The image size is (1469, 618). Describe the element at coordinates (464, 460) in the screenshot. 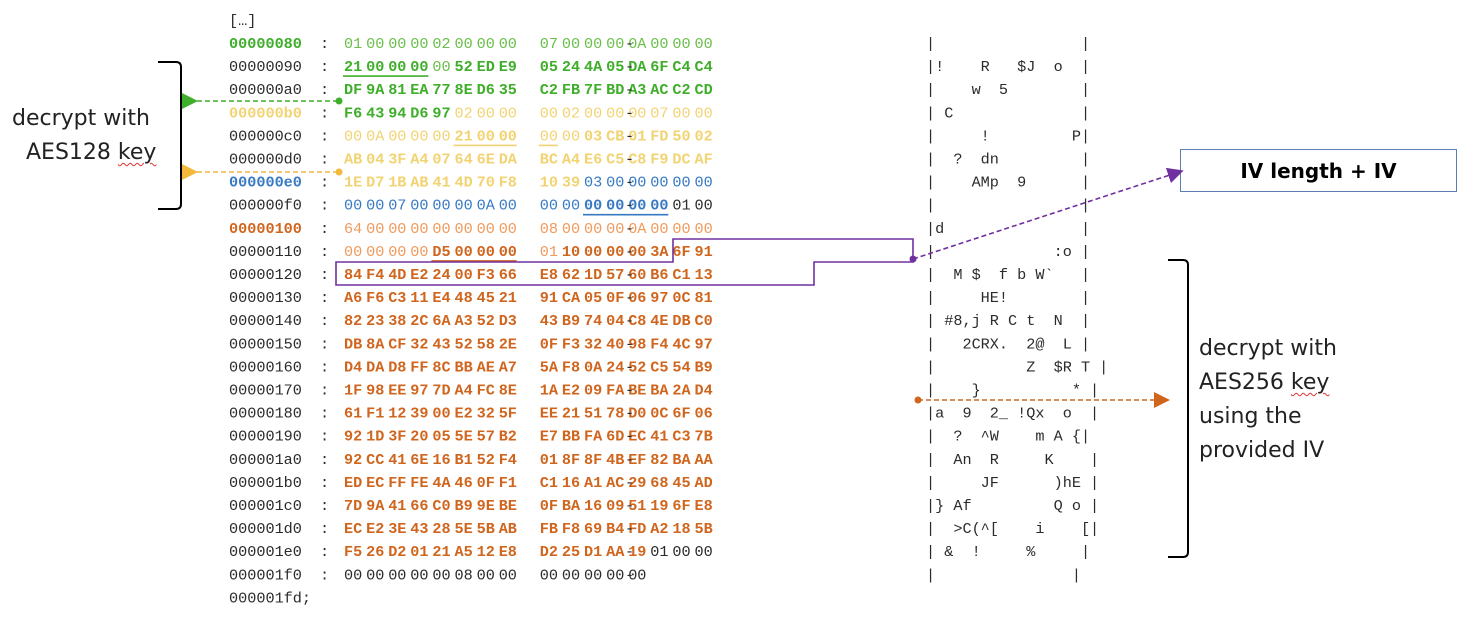

I see `hex-byte: B1` at that location.